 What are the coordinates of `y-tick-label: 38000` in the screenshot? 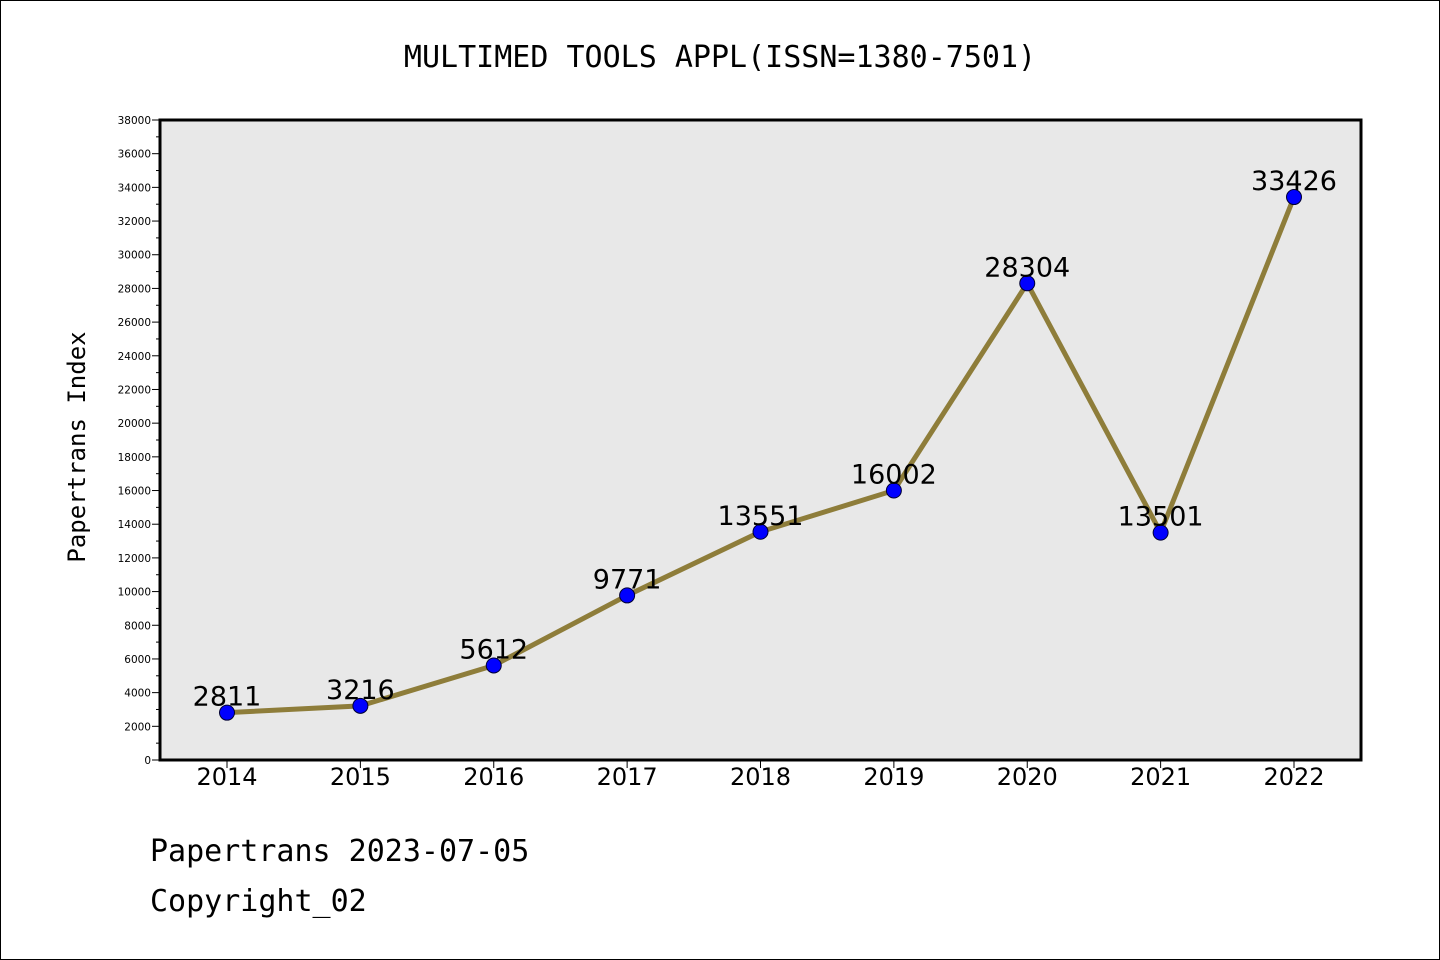 It's located at (134, 121).